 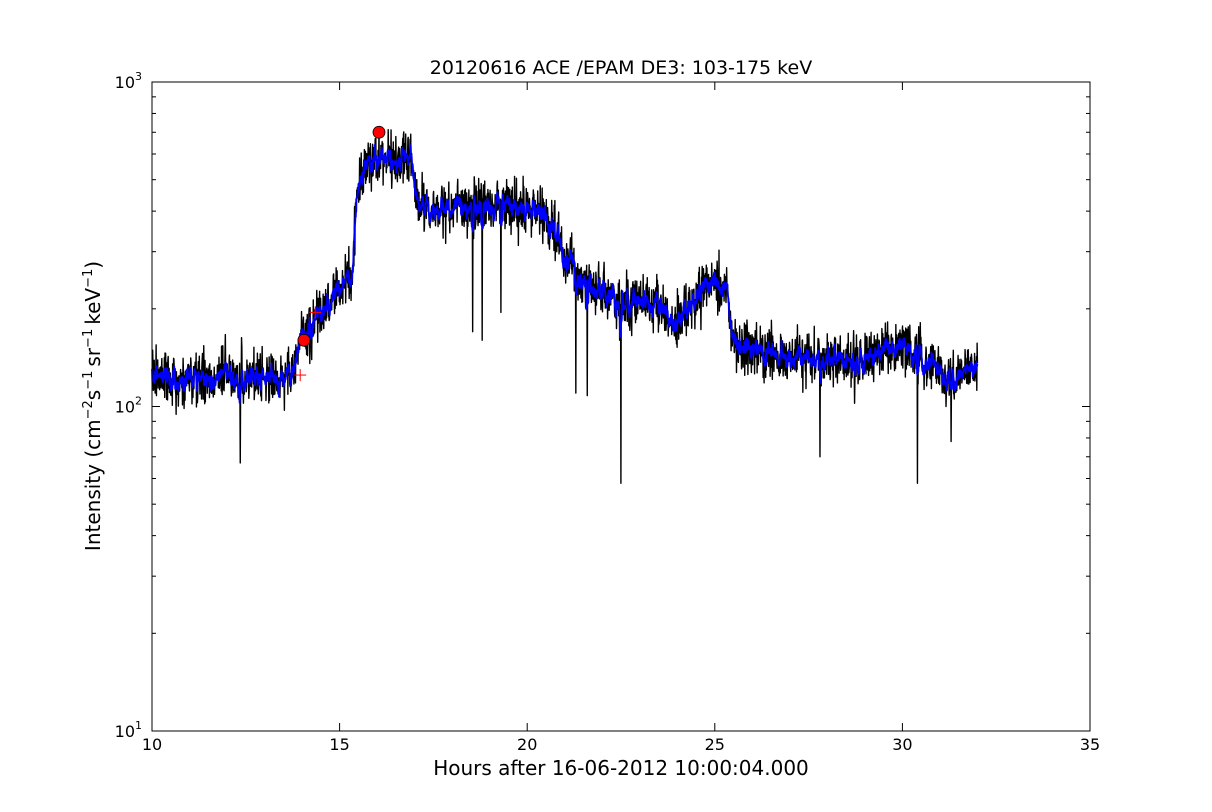 What do you see at coordinates (93, 306) in the screenshot?
I see `y-label-mid3: keV` at bounding box center [93, 306].